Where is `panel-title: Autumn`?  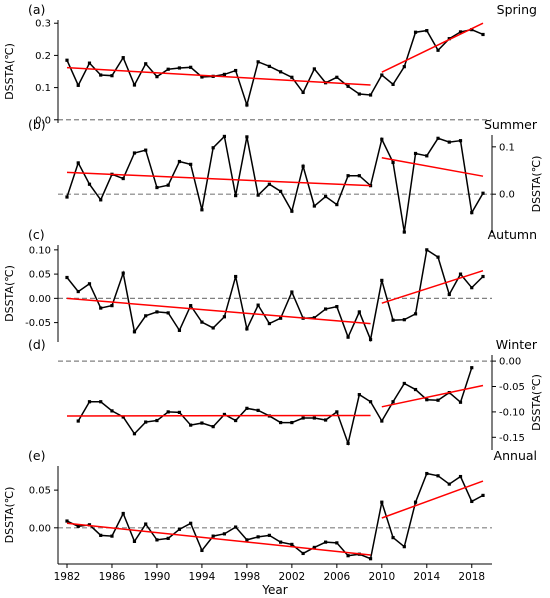
panel-title: Autumn is located at coordinates (512, 234).